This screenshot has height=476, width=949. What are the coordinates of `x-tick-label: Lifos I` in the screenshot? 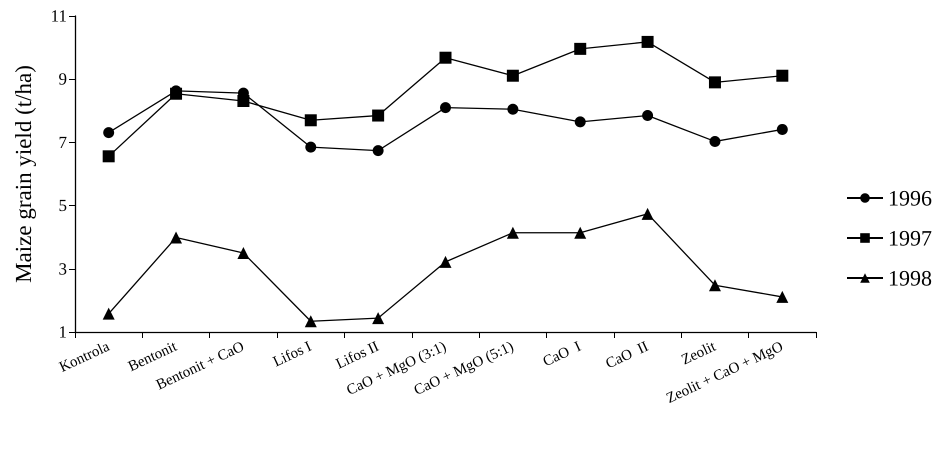 It's located at (292, 354).